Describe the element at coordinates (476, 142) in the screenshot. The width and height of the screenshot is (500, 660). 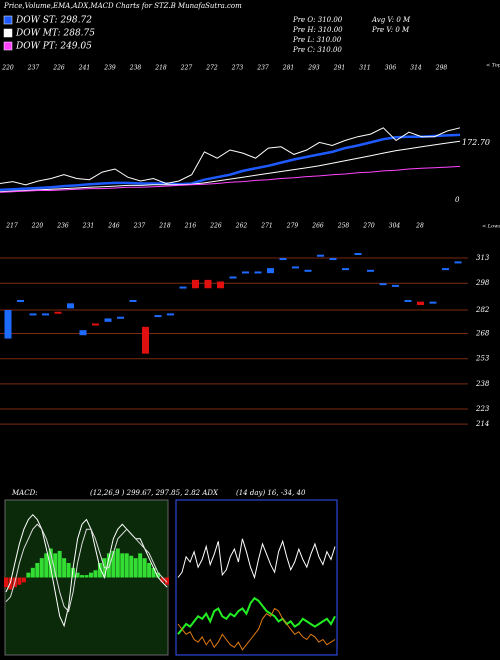
I see `annotation: 172.70` at that location.